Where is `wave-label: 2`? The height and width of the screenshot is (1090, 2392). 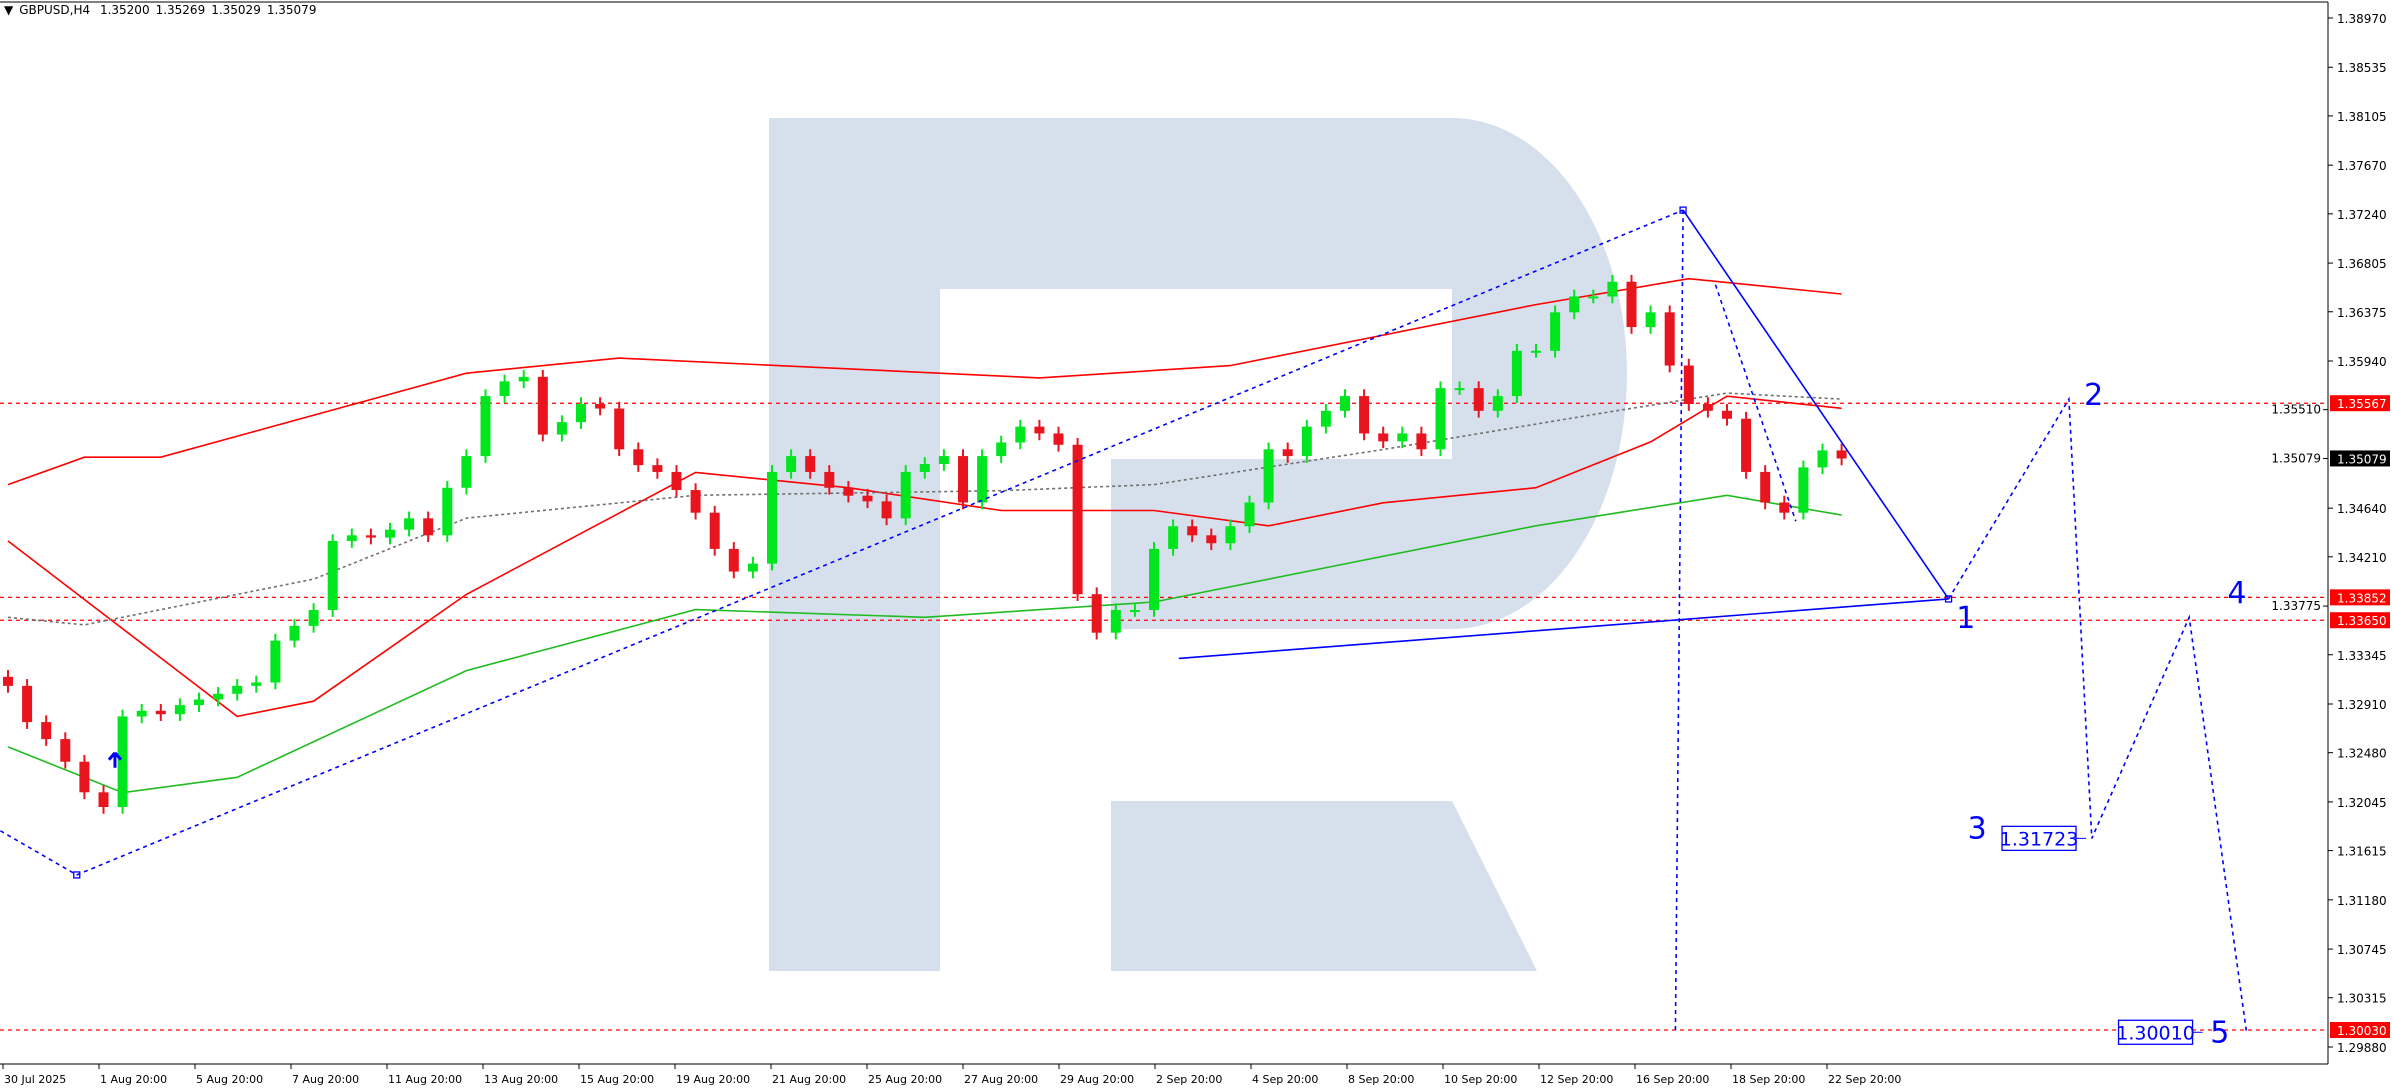
wave-label: 2 is located at coordinates (2093, 395).